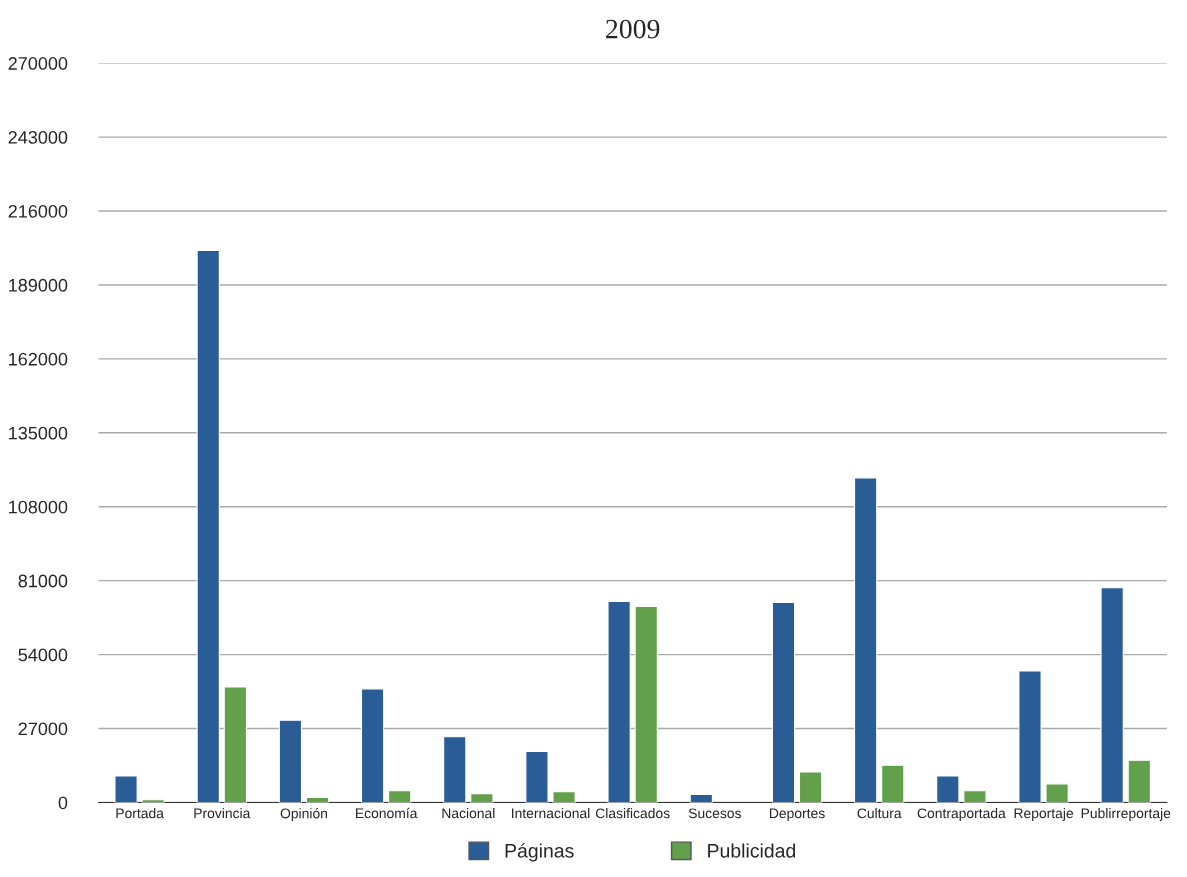  I want to click on y-tick-label: 135000, so click(38, 433).